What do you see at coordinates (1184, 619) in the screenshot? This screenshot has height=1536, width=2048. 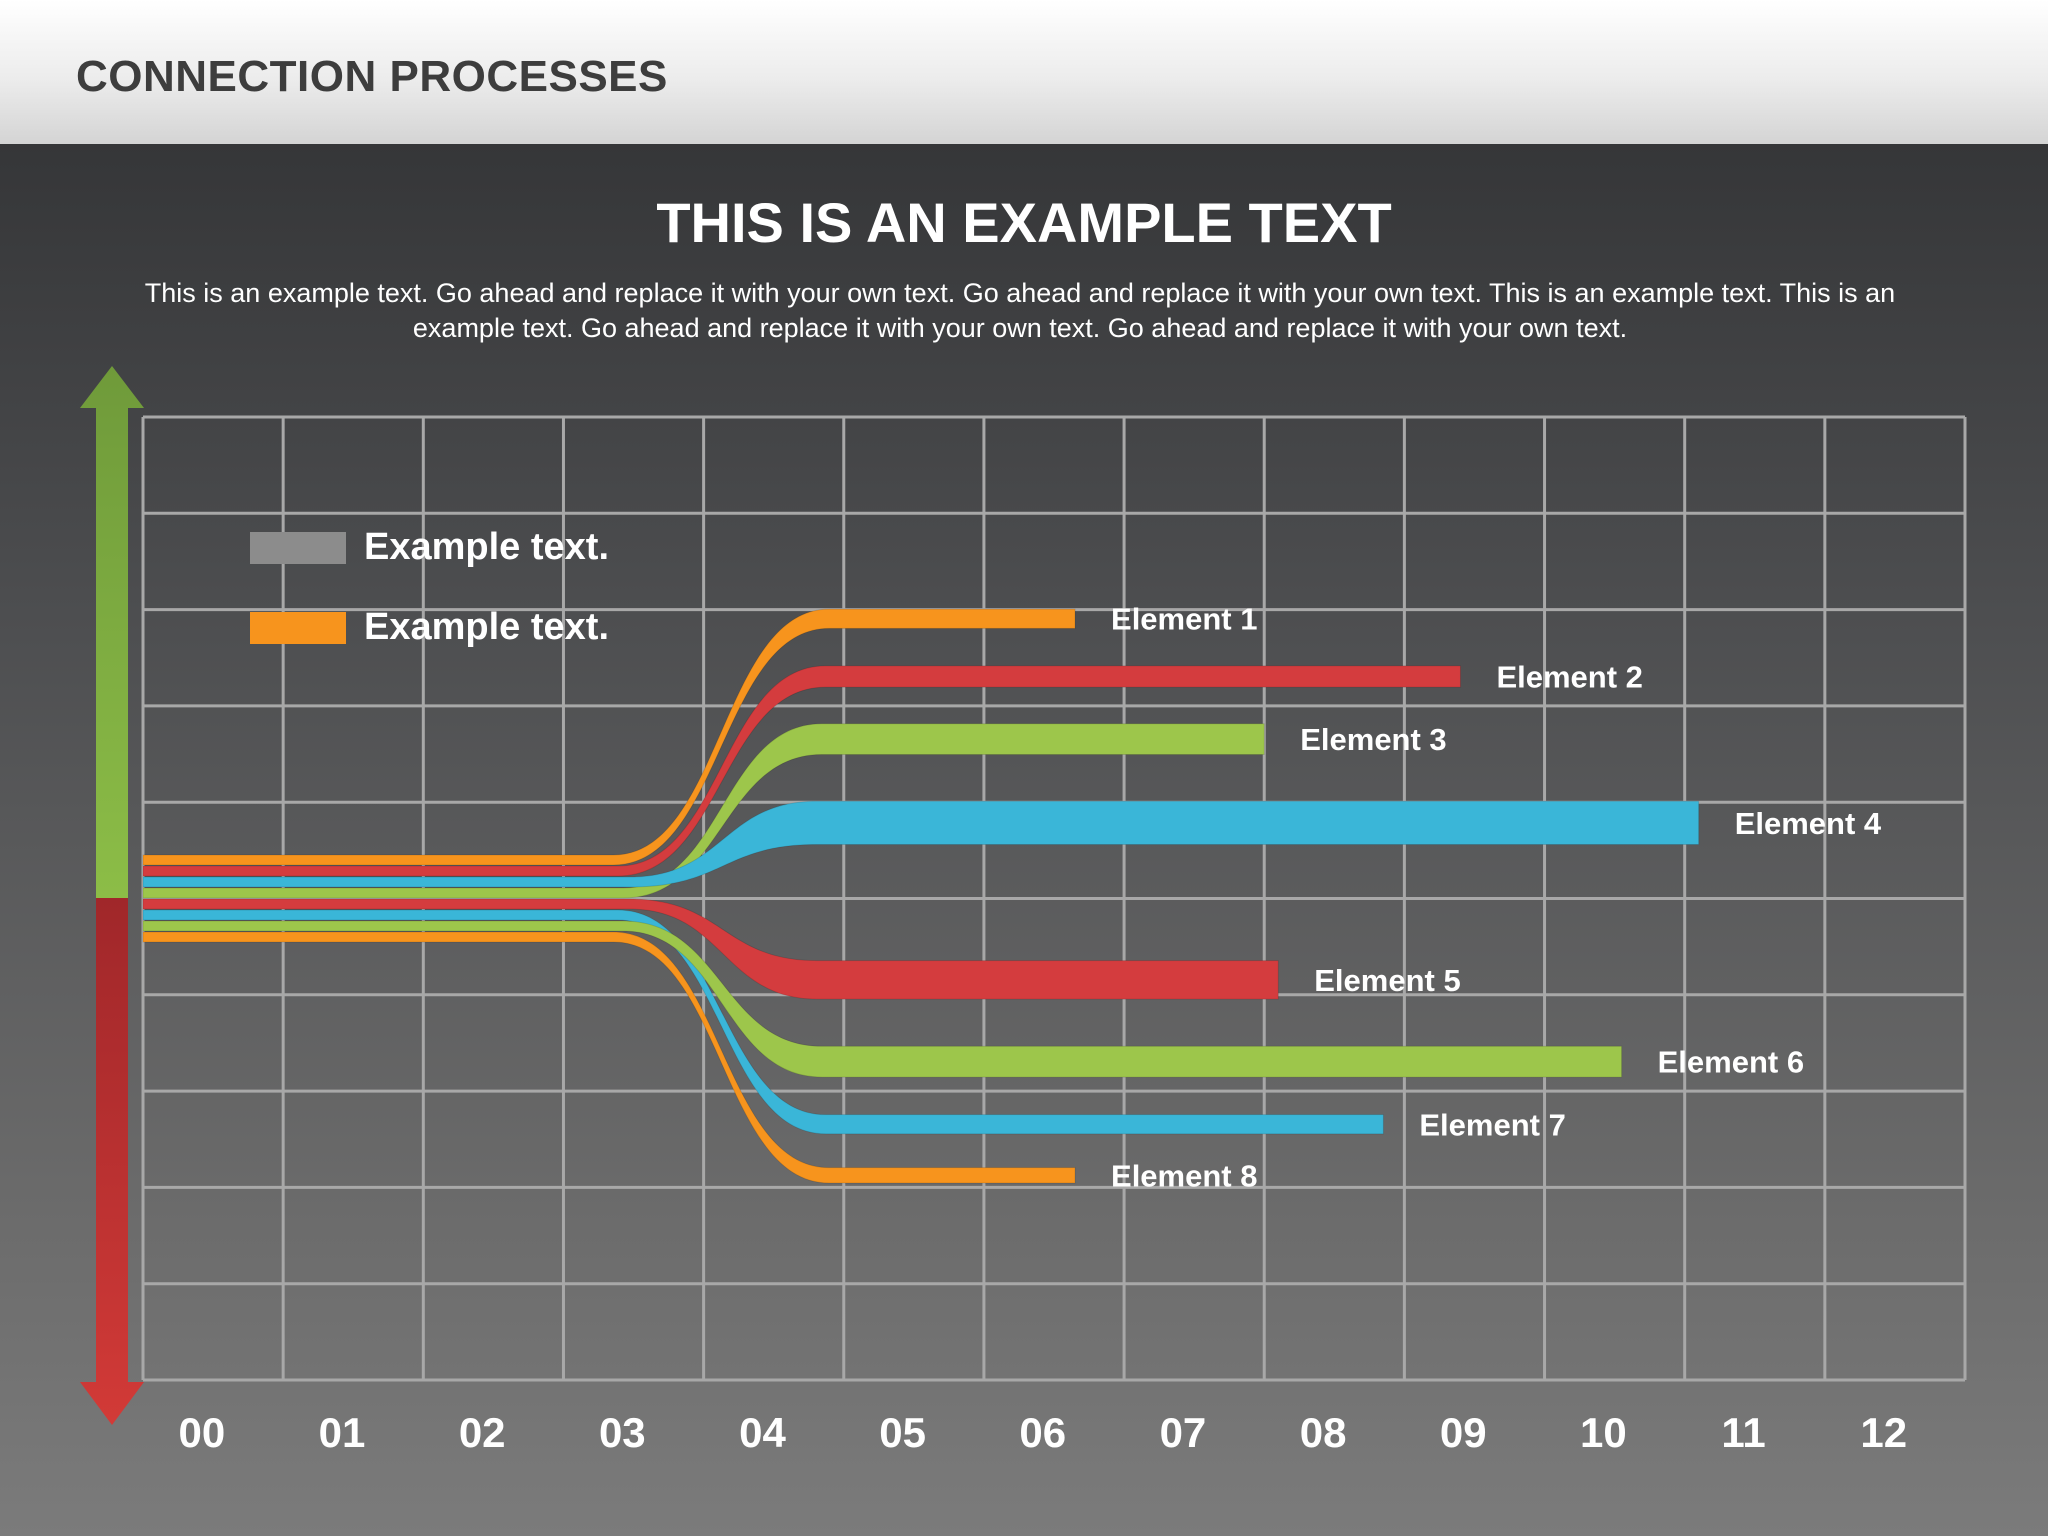 I see `ribbon-label: Element 1` at bounding box center [1184, 619].